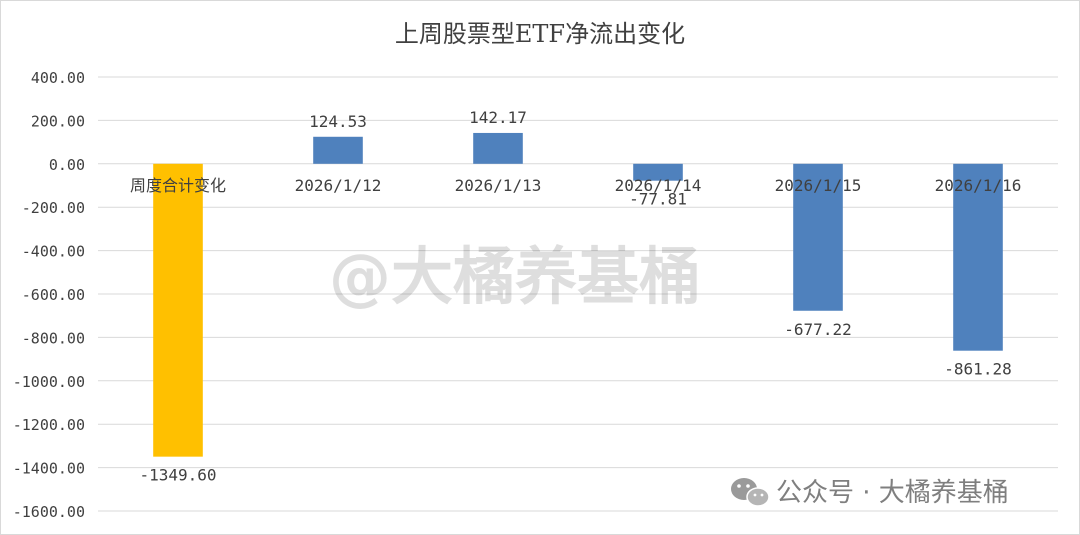 Image resolution: width=1080 pixels, height=535 pixels. I want to click on y-tick-label: -1000.00, so click(49, 382).